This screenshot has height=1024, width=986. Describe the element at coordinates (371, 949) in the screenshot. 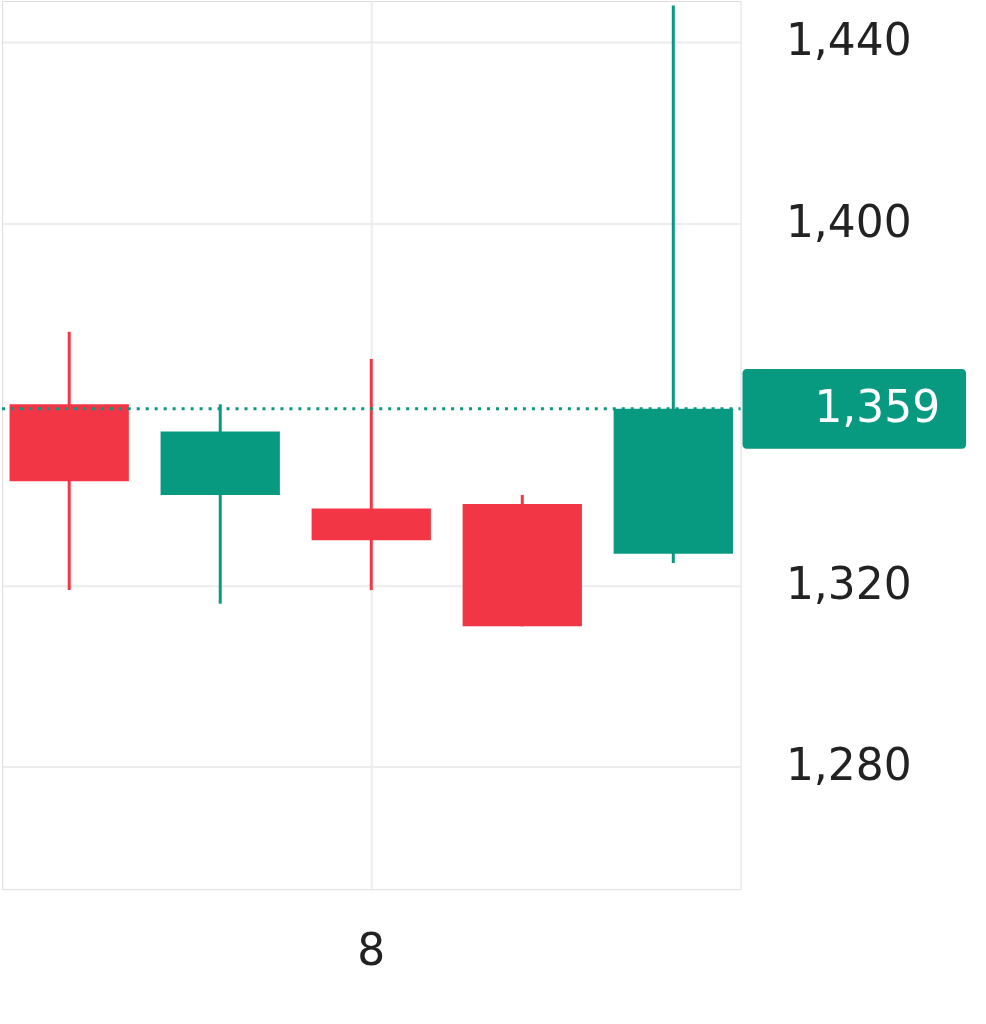

I see `x-tick-label: 8` at that location.